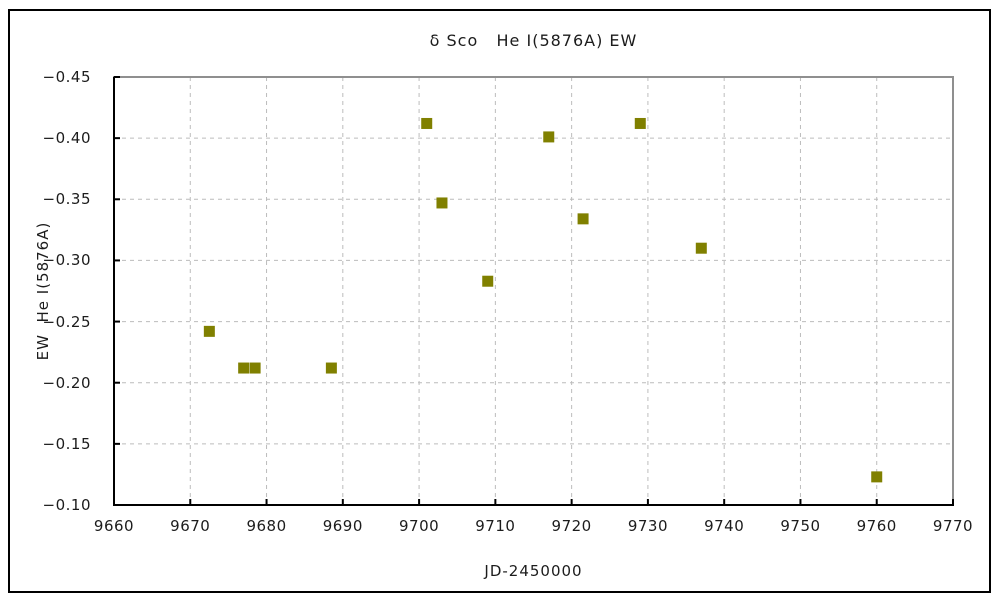 This screenshot has height=600, width=1000. I want to click on x-tick-label: 9720, so click(571, 526).